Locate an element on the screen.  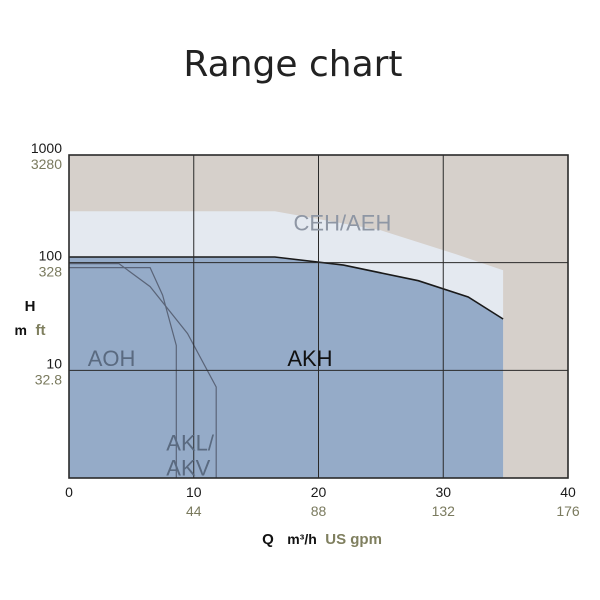
x-axis-symbol: Q is located at coordinates (268, 539).